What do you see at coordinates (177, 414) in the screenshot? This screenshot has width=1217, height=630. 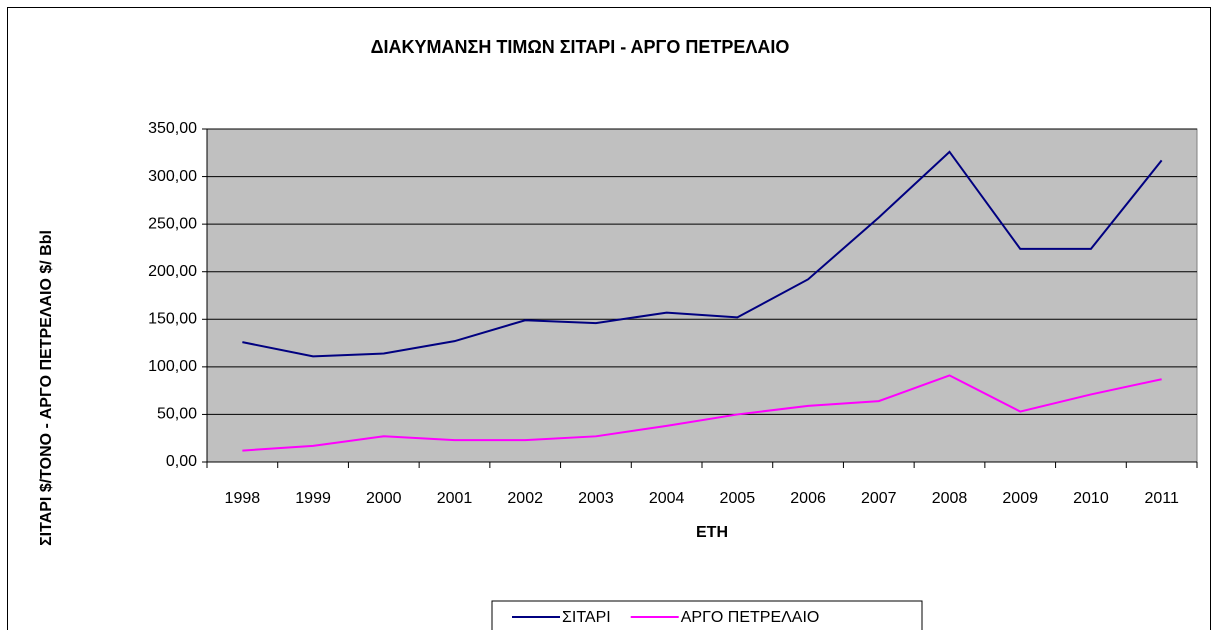 I see `y-tick-label: 50,00` at bounding box center [177, 414].